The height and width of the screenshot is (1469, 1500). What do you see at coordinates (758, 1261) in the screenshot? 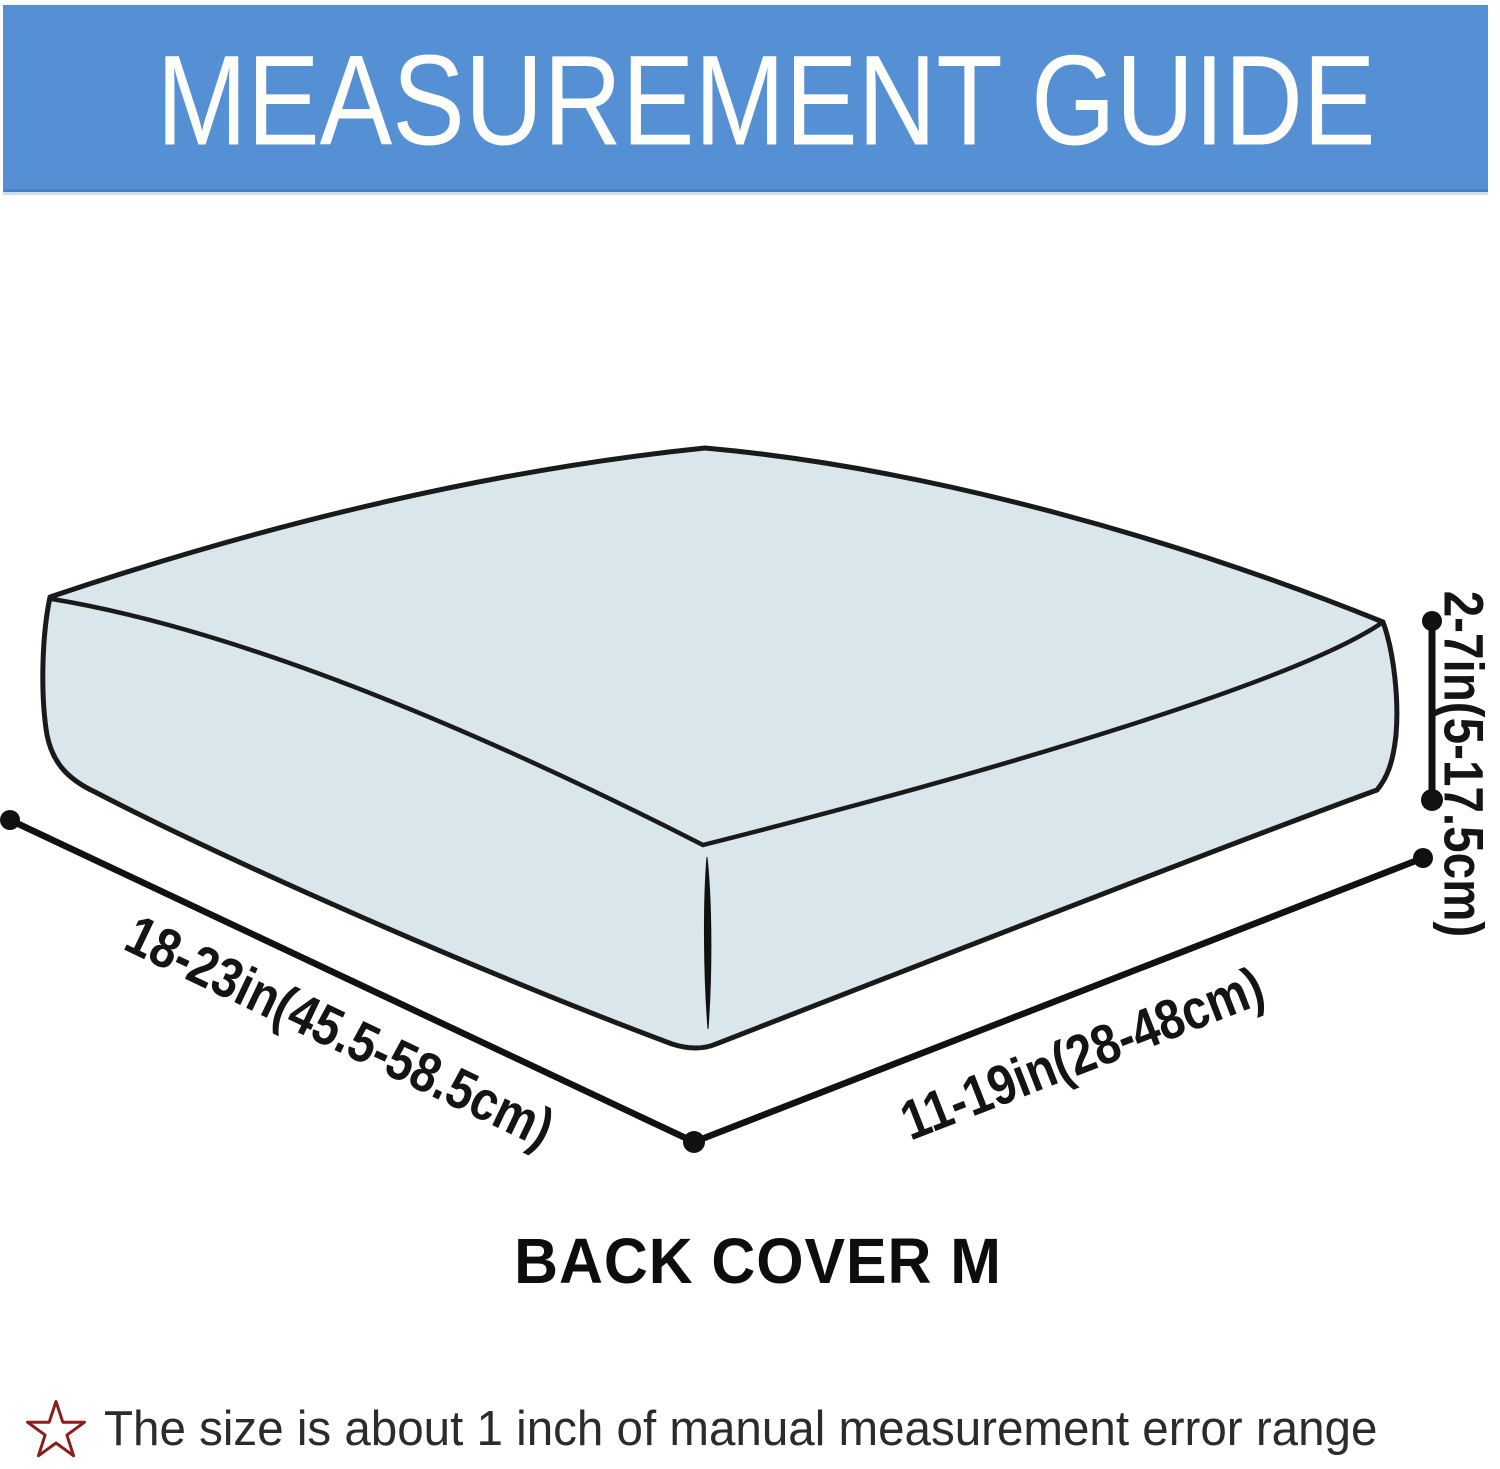
I see `product-caption: BACK COVER M` at bounding box center [758, 1261].